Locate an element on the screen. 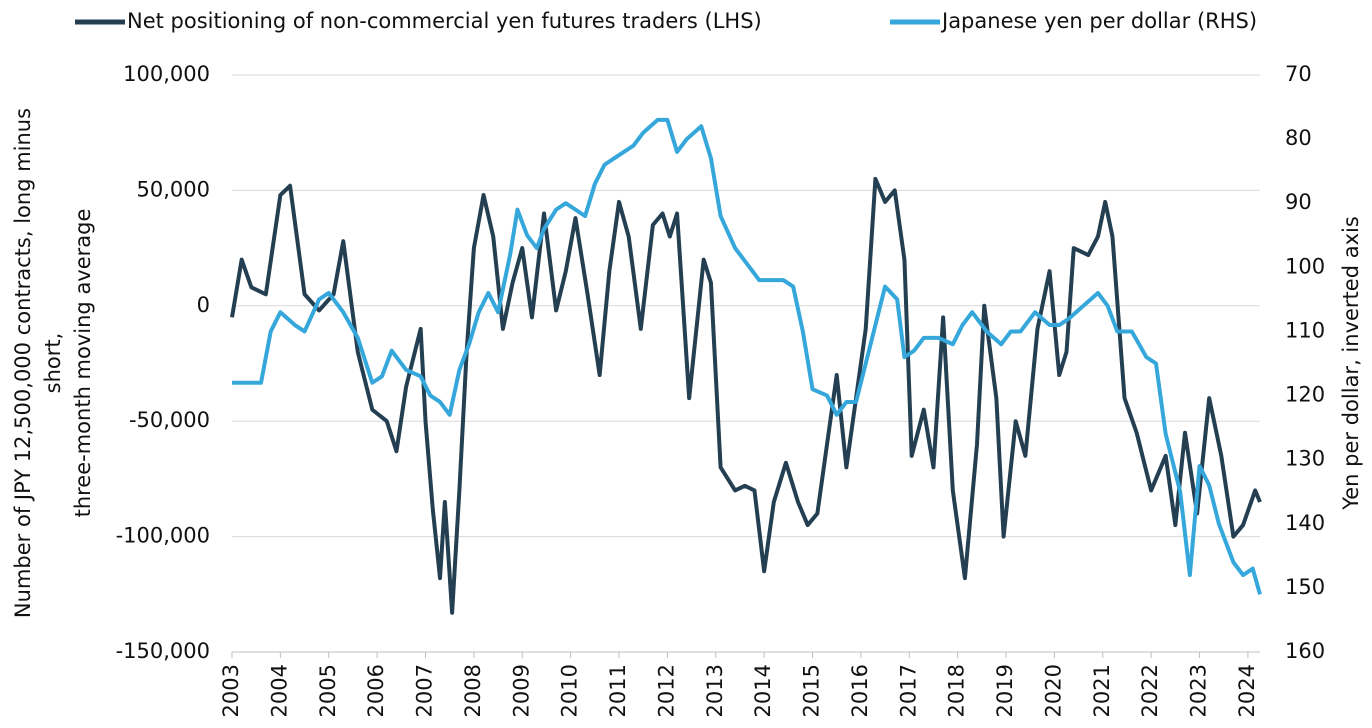 Image resolution: width=1372 pixels, height=728 pixels. x-tick-label: 2011 is located at coordinates (618, 690).